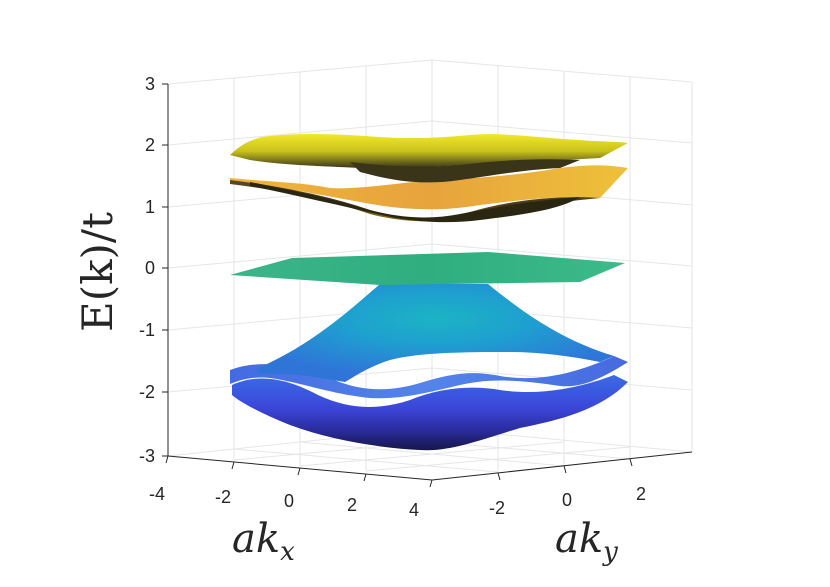  What do you see at coordinates (567, 488) in the screenshot?
I see `y-axis-ticks: -2 0 2` at bounding box center [567, 488].